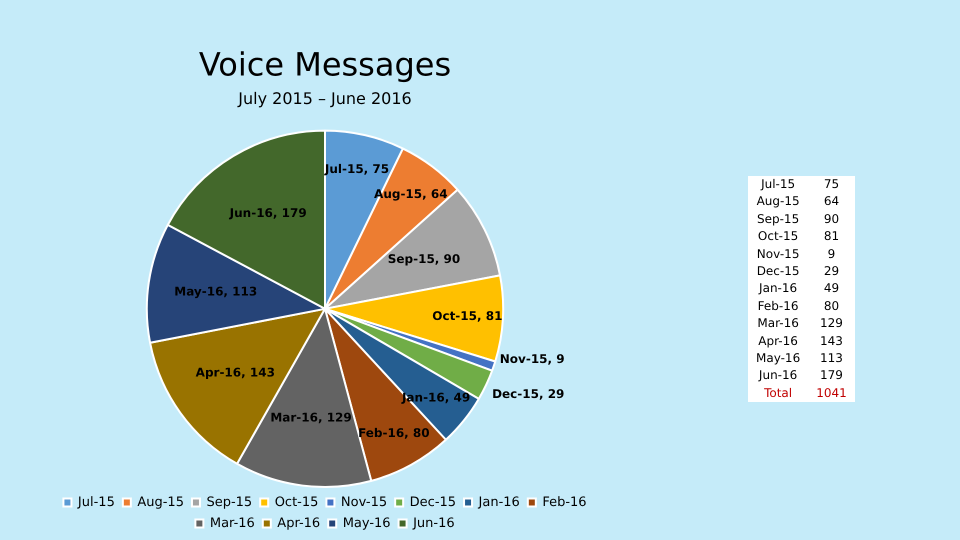 This screenshot has height=540, width=960. Describe the element at coordinates (831, 219) in the screenshot. I see `data-label: 90` at that location.